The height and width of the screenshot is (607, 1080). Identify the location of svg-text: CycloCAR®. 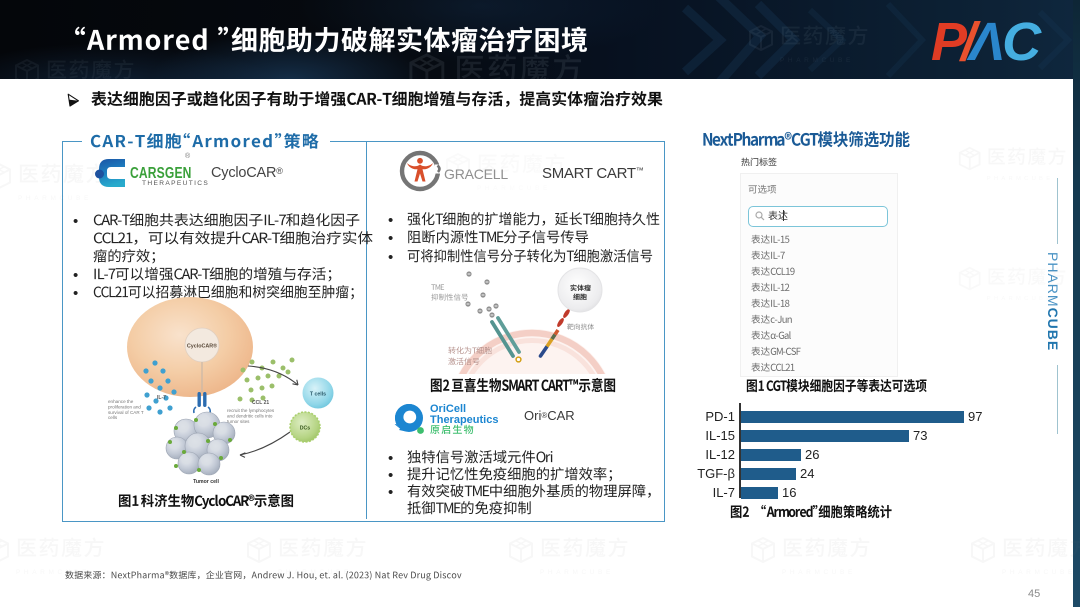
(202, 346).